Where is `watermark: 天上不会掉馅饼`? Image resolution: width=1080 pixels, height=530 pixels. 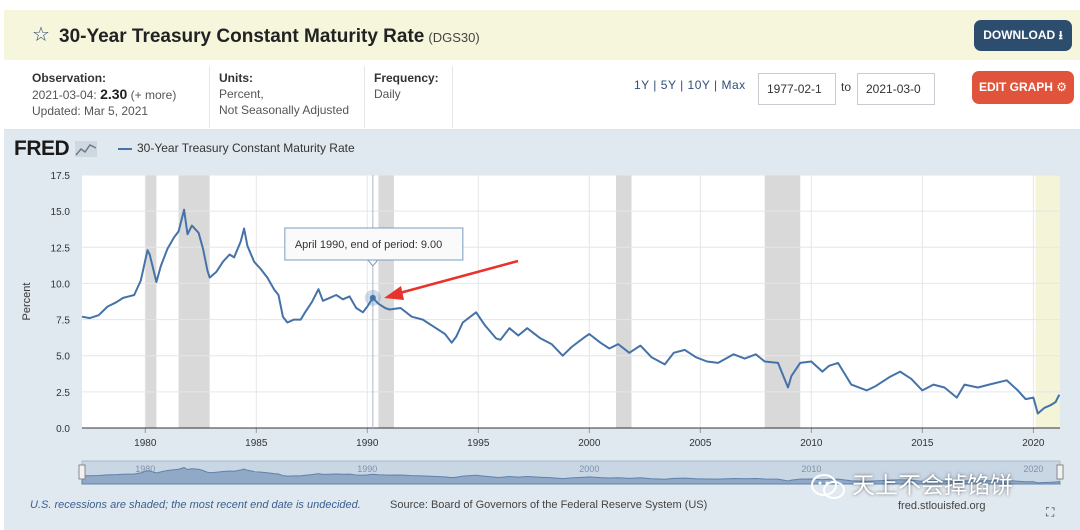 watermark: 天上不会掉馅饼 is located at coordinates (911, 483).